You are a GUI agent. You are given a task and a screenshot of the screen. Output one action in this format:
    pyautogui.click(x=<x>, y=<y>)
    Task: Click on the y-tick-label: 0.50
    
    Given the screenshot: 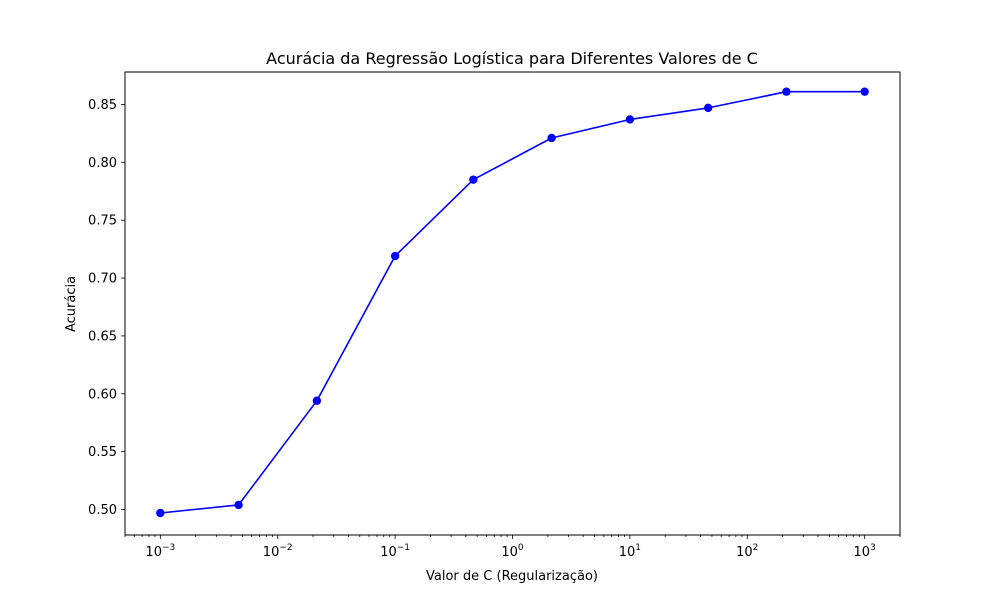 What is the action you would take?
    pyautogui.click(x=102, y=510)
    